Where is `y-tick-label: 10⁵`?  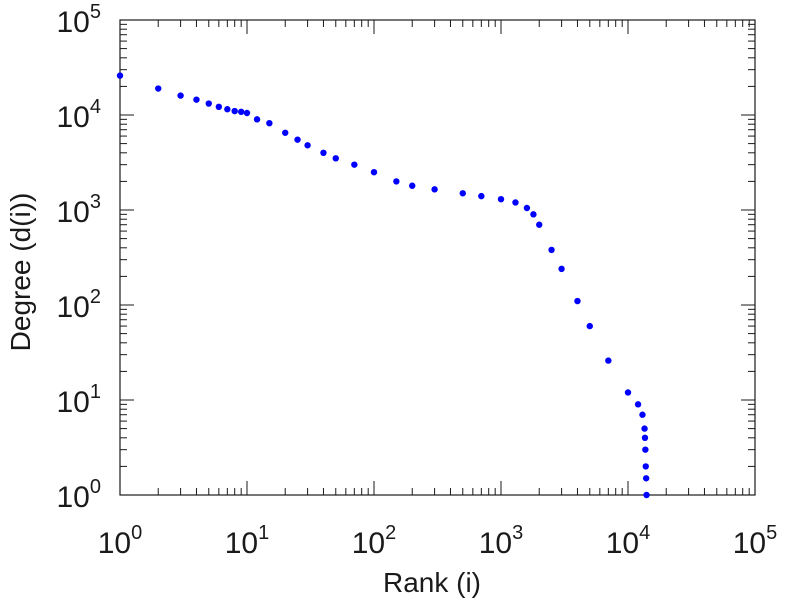
y-tick-label: 10⁵ is located at coordinates (79, 20).